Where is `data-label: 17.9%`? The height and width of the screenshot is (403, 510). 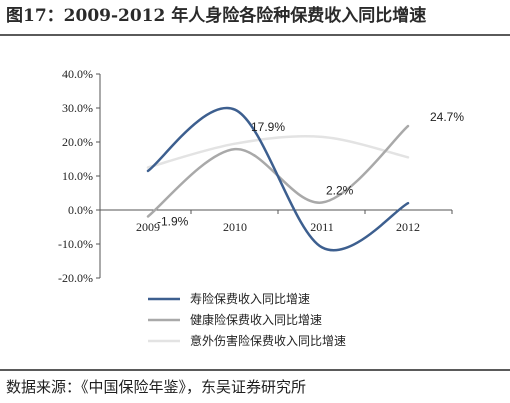
data-label: 17.9% is located at coordinates (268, 127).